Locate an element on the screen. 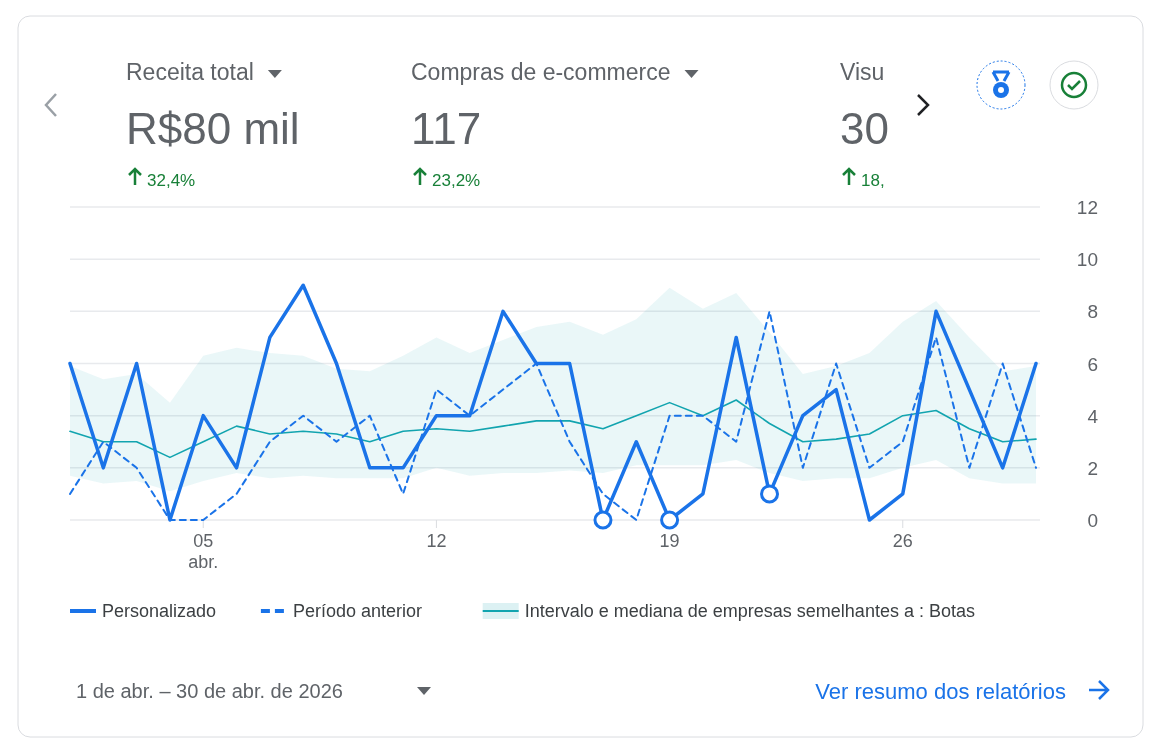  y-tick-label: 2 is located at coordinates (1092, 468).